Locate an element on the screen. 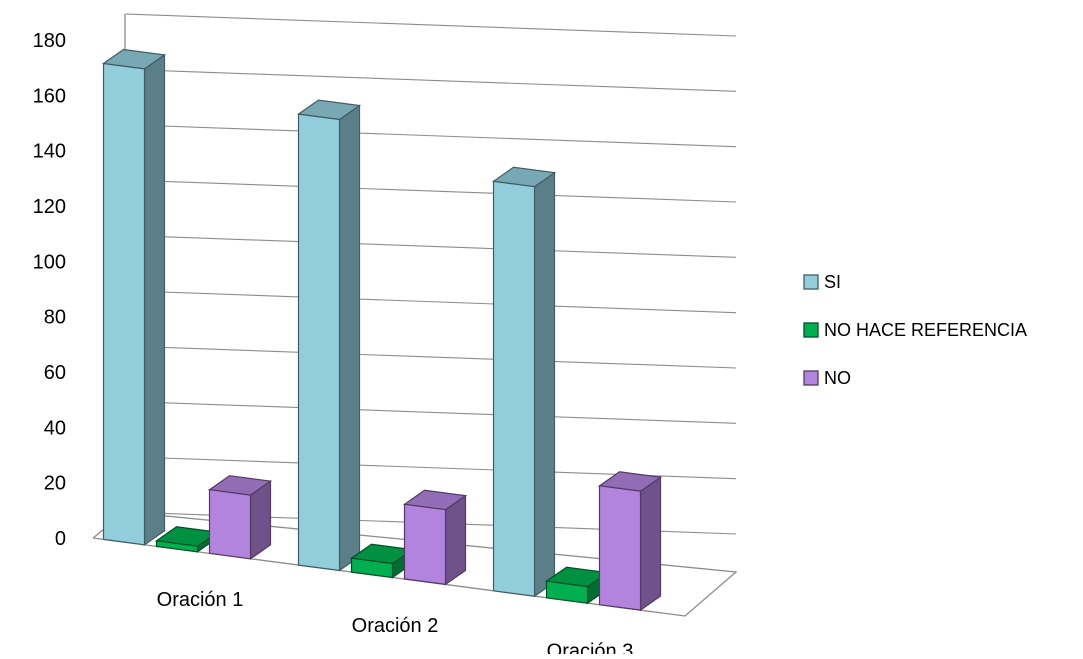 Image resolution: width=1083 pixels, height=659 pixels. legend-item: NO is located at coordinates (827, 378).